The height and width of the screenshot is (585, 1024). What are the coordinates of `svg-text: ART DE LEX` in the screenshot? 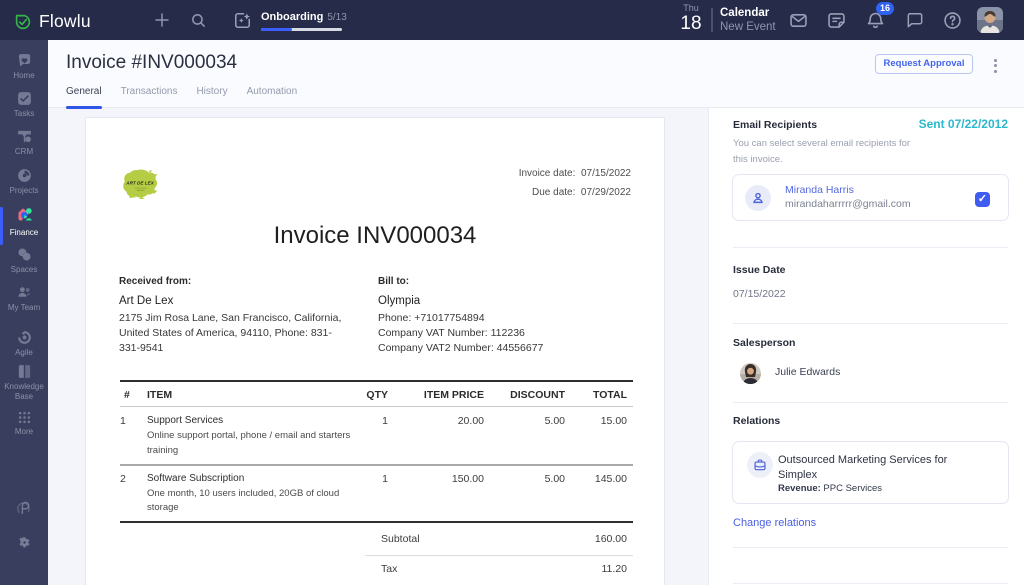 It's located at (139, 183).